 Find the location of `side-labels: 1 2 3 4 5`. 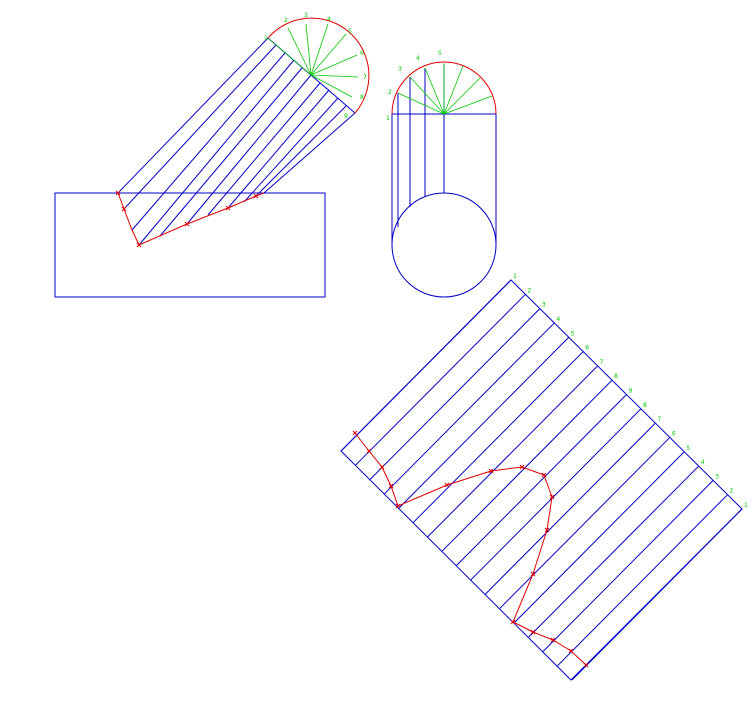

side-labels: 1 2 3 4 5 is located at coordinates (414, 86).